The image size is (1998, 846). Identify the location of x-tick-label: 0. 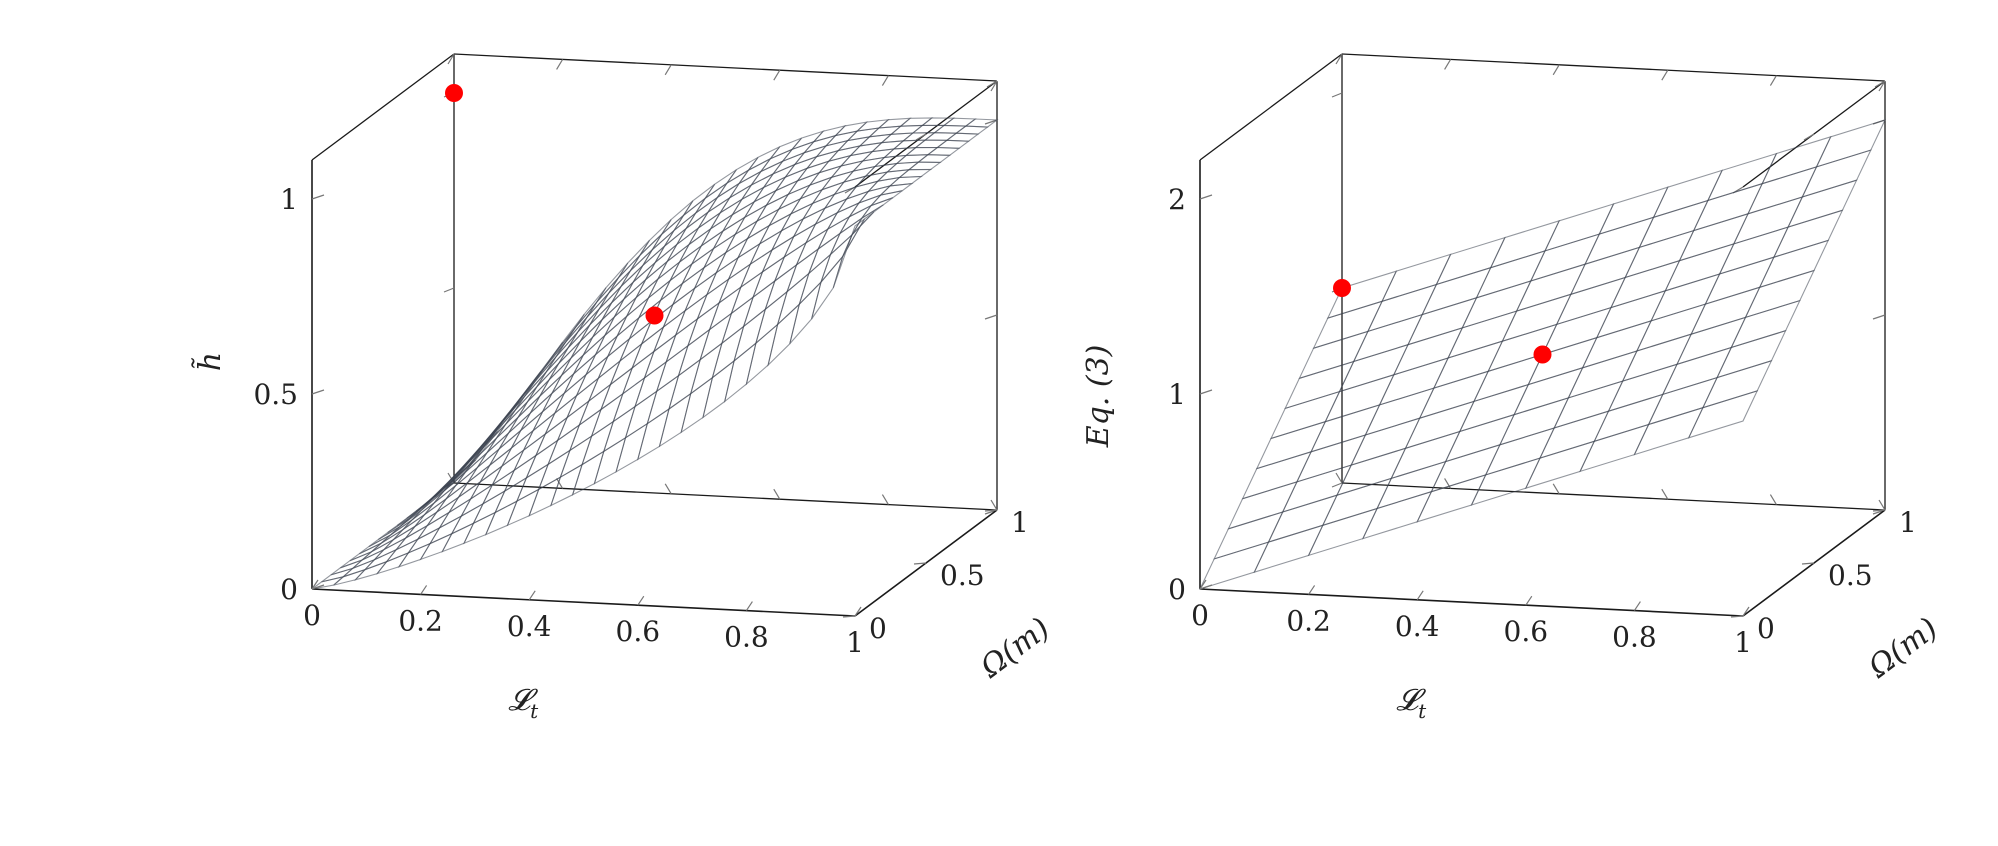
(1200, 615).